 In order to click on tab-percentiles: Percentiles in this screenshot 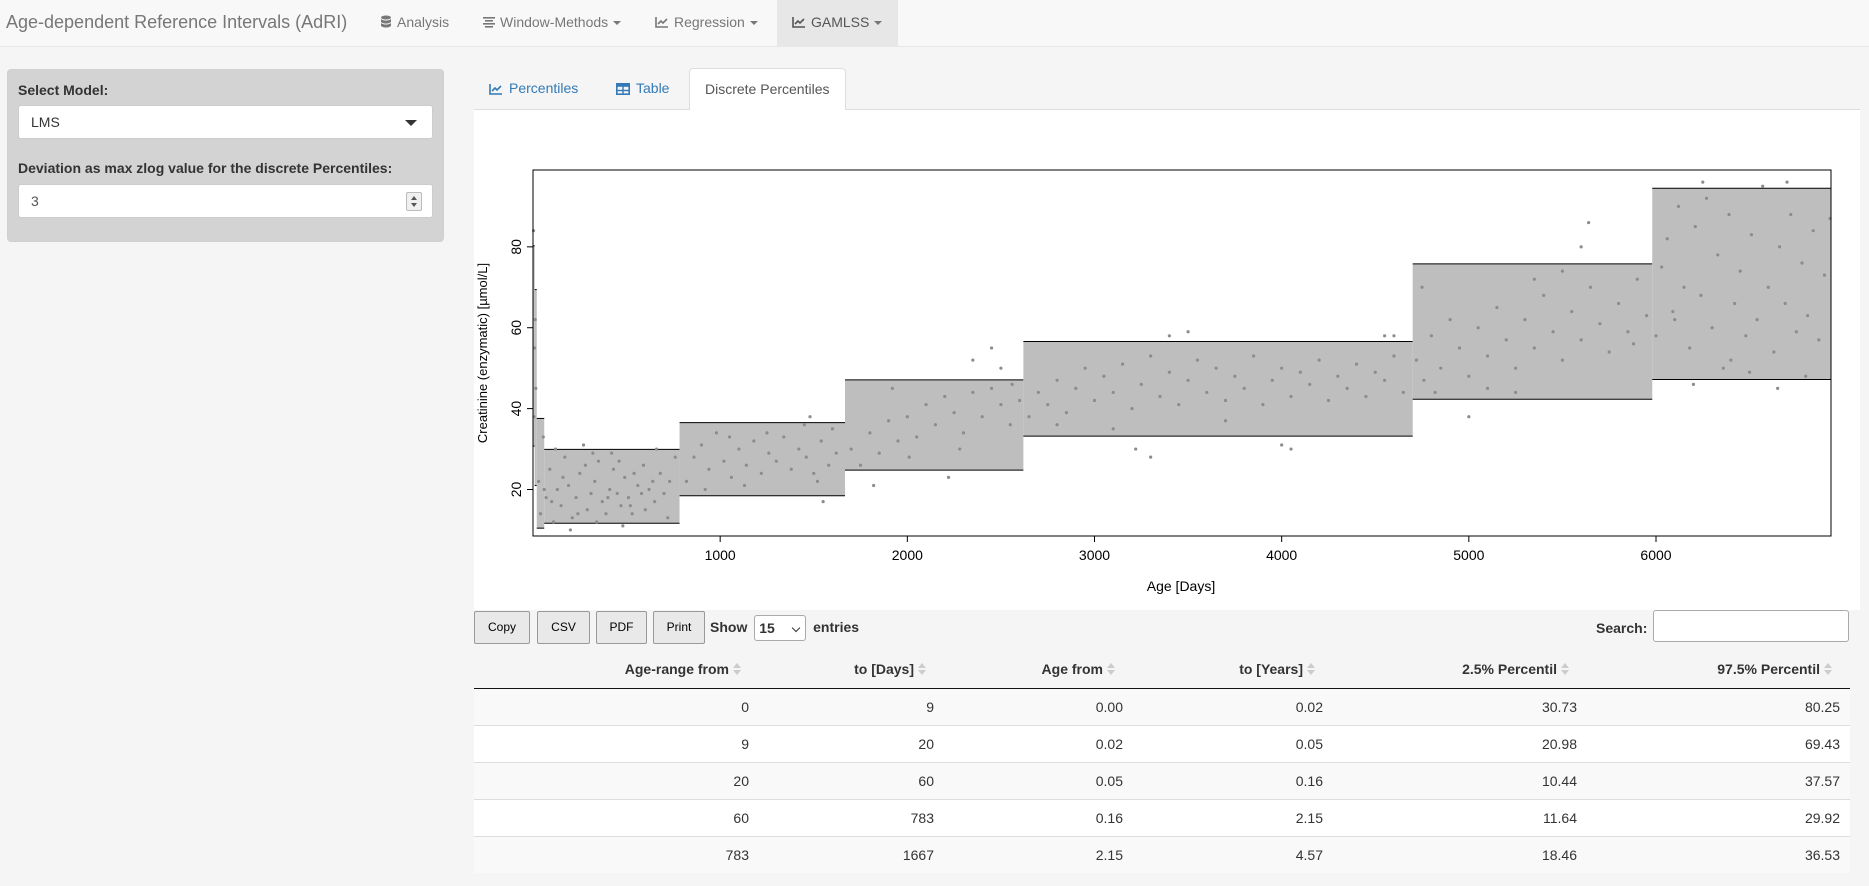, I will do `click(533, 89)`.